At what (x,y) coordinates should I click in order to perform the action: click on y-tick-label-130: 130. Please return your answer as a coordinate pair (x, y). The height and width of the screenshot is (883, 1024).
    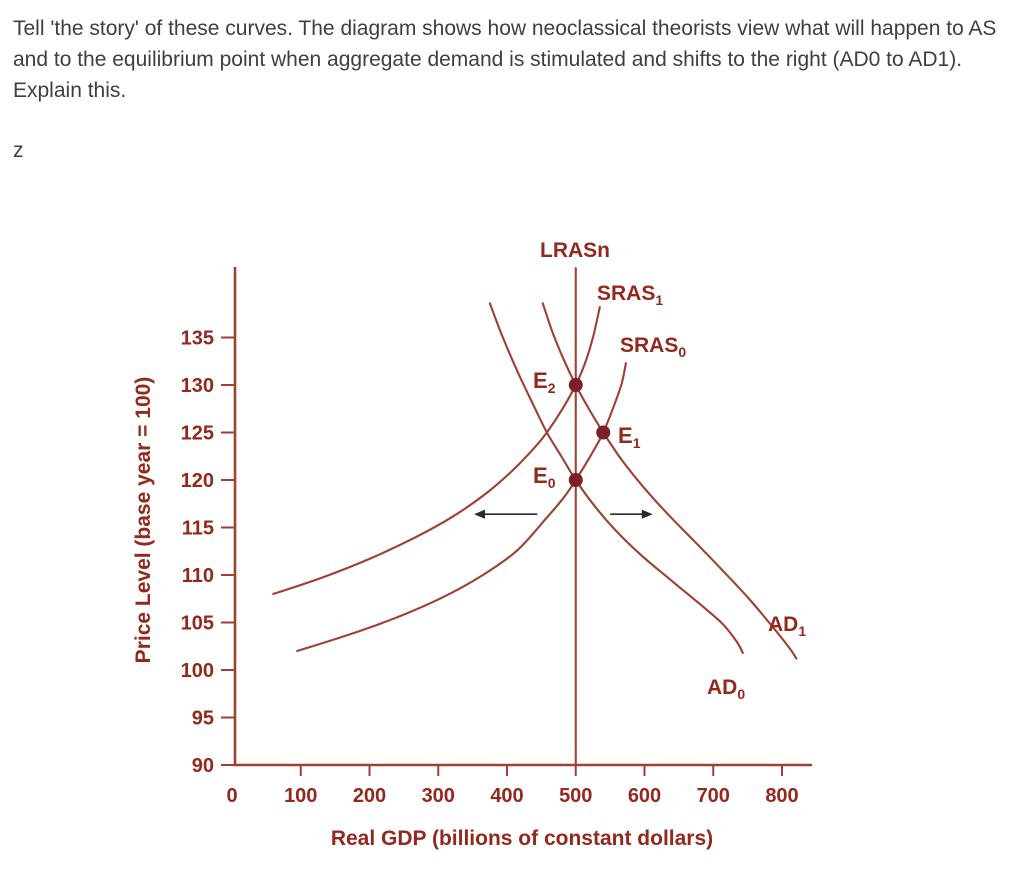
    Looking at the image, I should click on (197, 386).